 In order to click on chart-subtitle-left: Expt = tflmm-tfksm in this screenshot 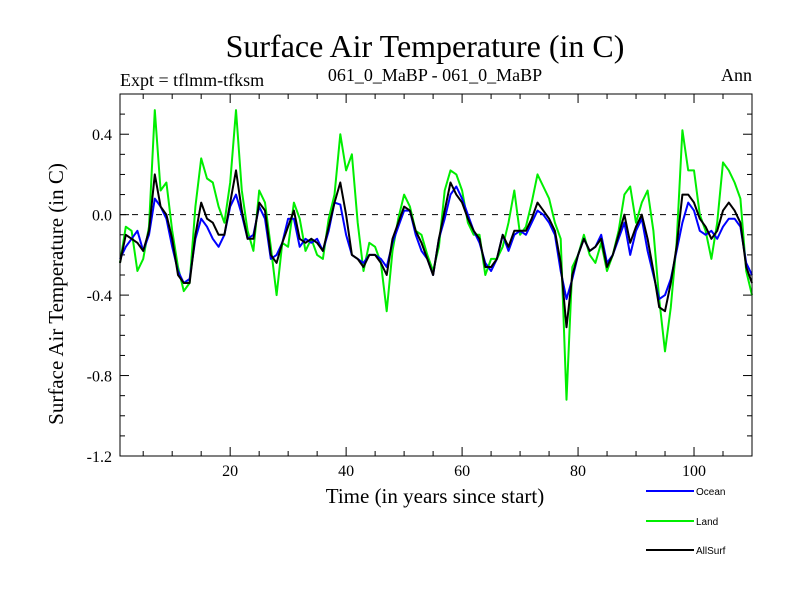, I will do `click(192, 80)`.